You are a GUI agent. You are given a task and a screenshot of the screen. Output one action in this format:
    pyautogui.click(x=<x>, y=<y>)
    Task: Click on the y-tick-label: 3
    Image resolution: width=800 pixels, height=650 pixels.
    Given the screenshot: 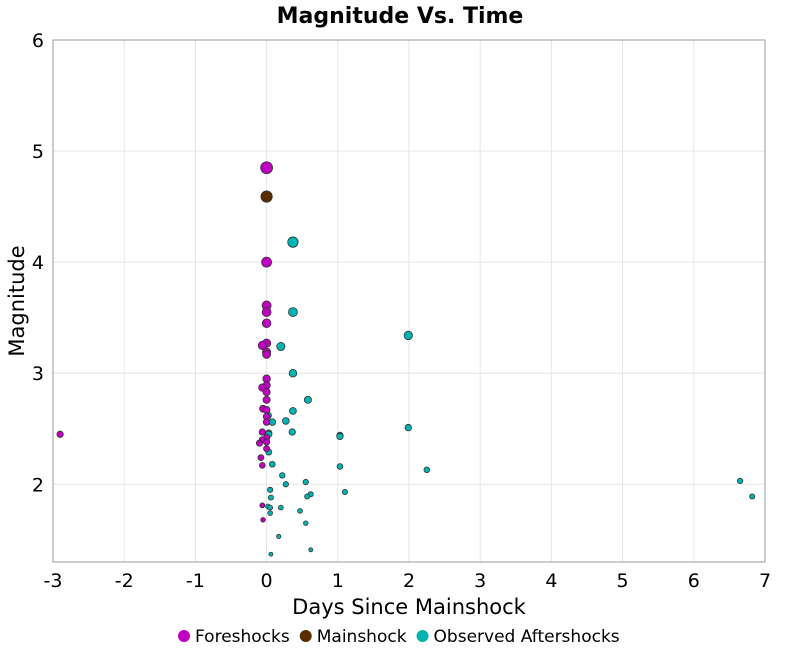 What is the action you would take?
    pyautogui.click(x=38, y=374)
    